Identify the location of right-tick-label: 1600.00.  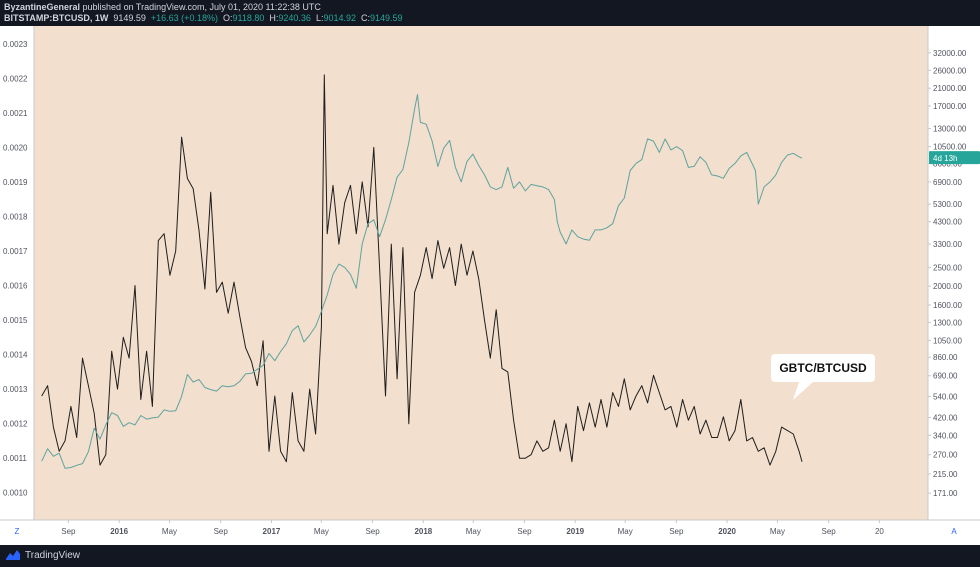
(947, 305).